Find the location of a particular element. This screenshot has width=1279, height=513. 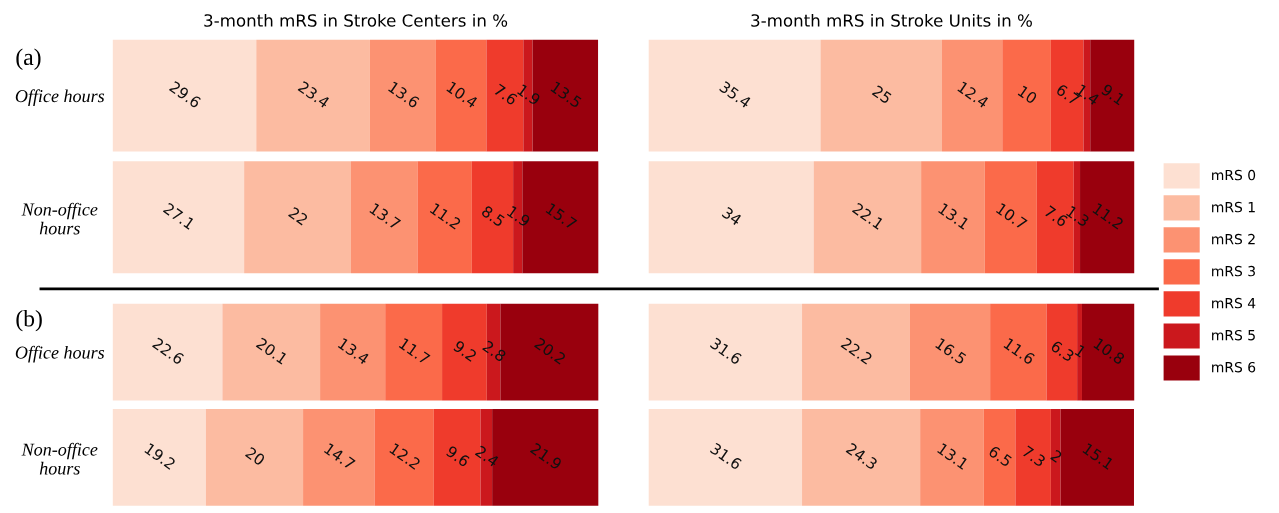

data-label: 10 is located at coordinates (1027, 95).